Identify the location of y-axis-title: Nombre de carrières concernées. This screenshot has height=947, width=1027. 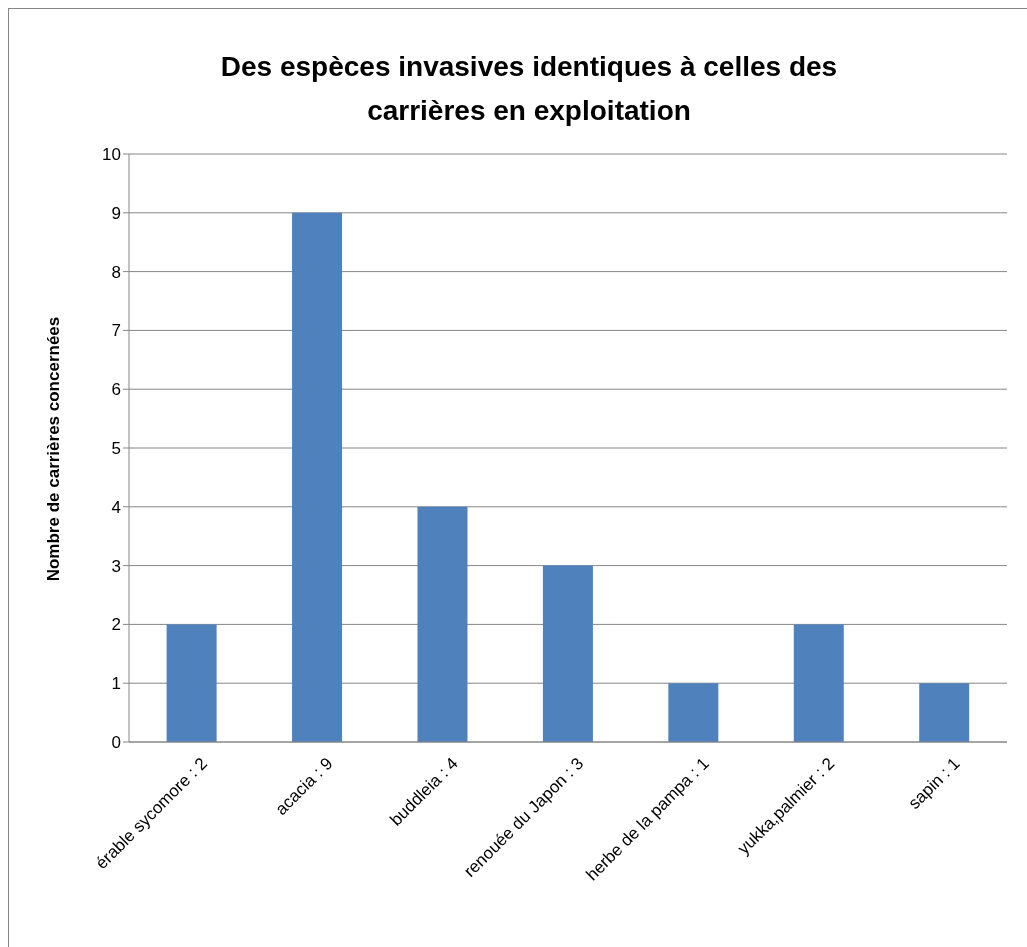
(54, 449).